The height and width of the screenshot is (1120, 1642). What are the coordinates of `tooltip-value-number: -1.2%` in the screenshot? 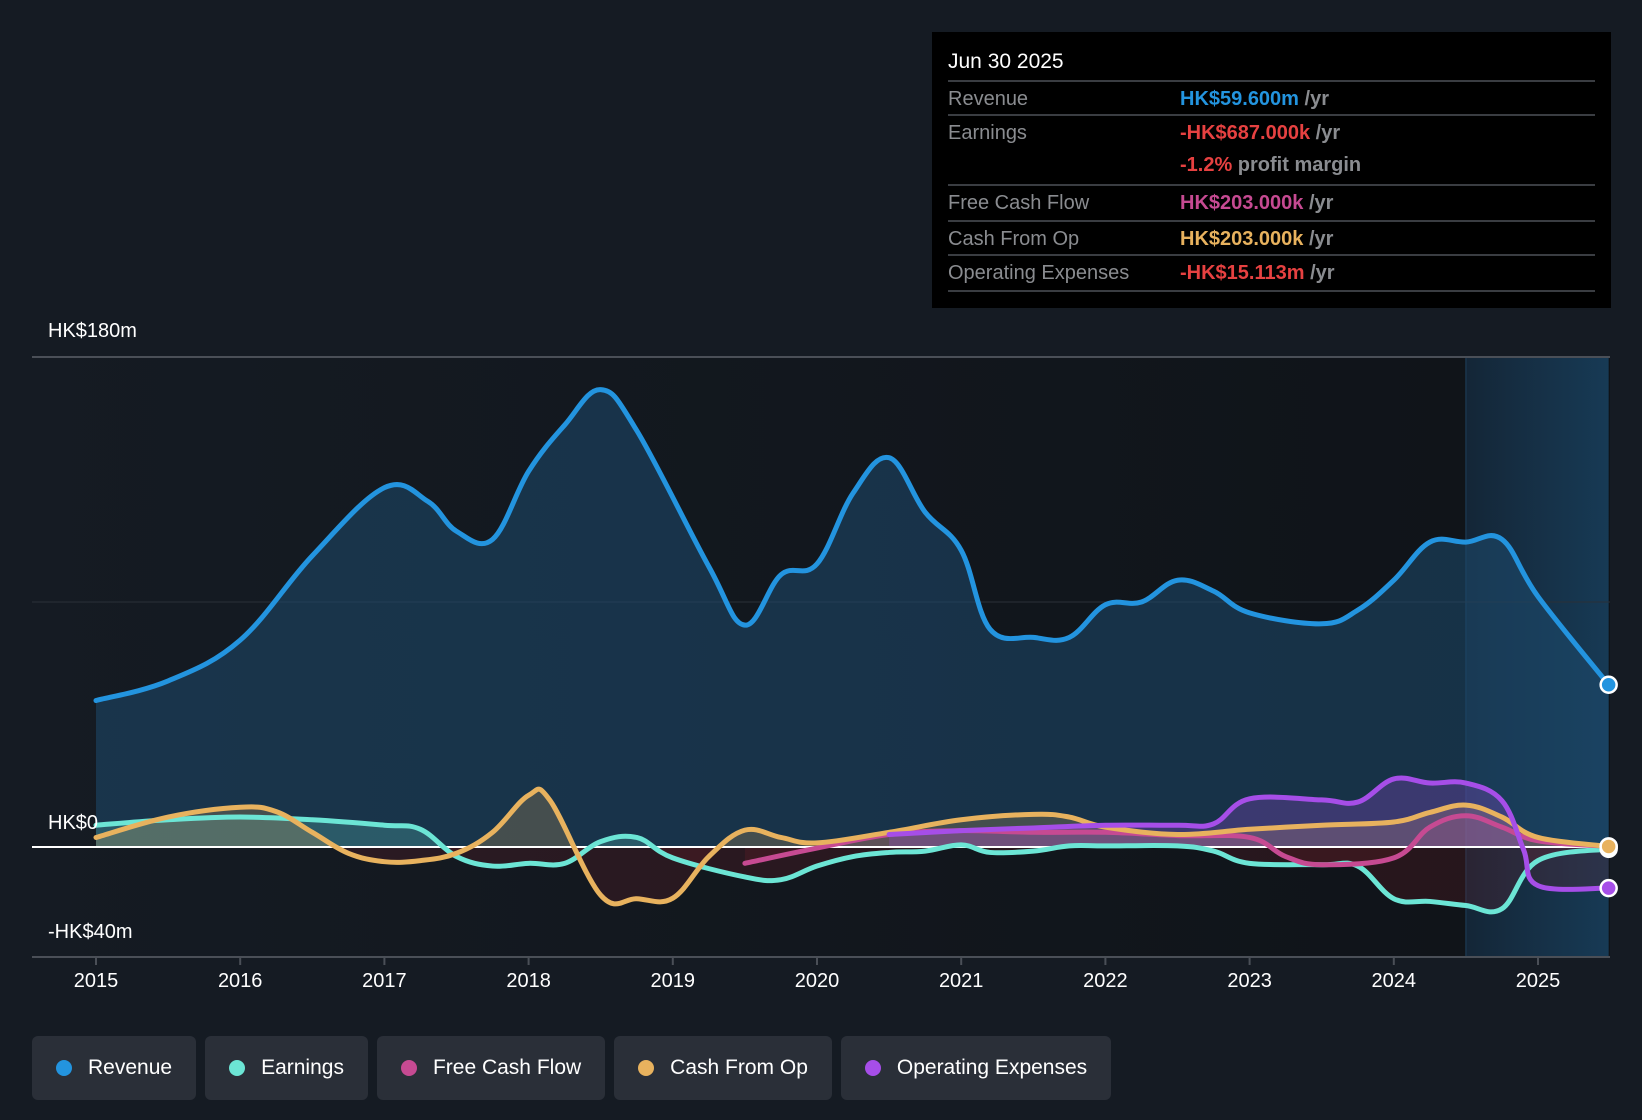 It's located at (1206, 165).